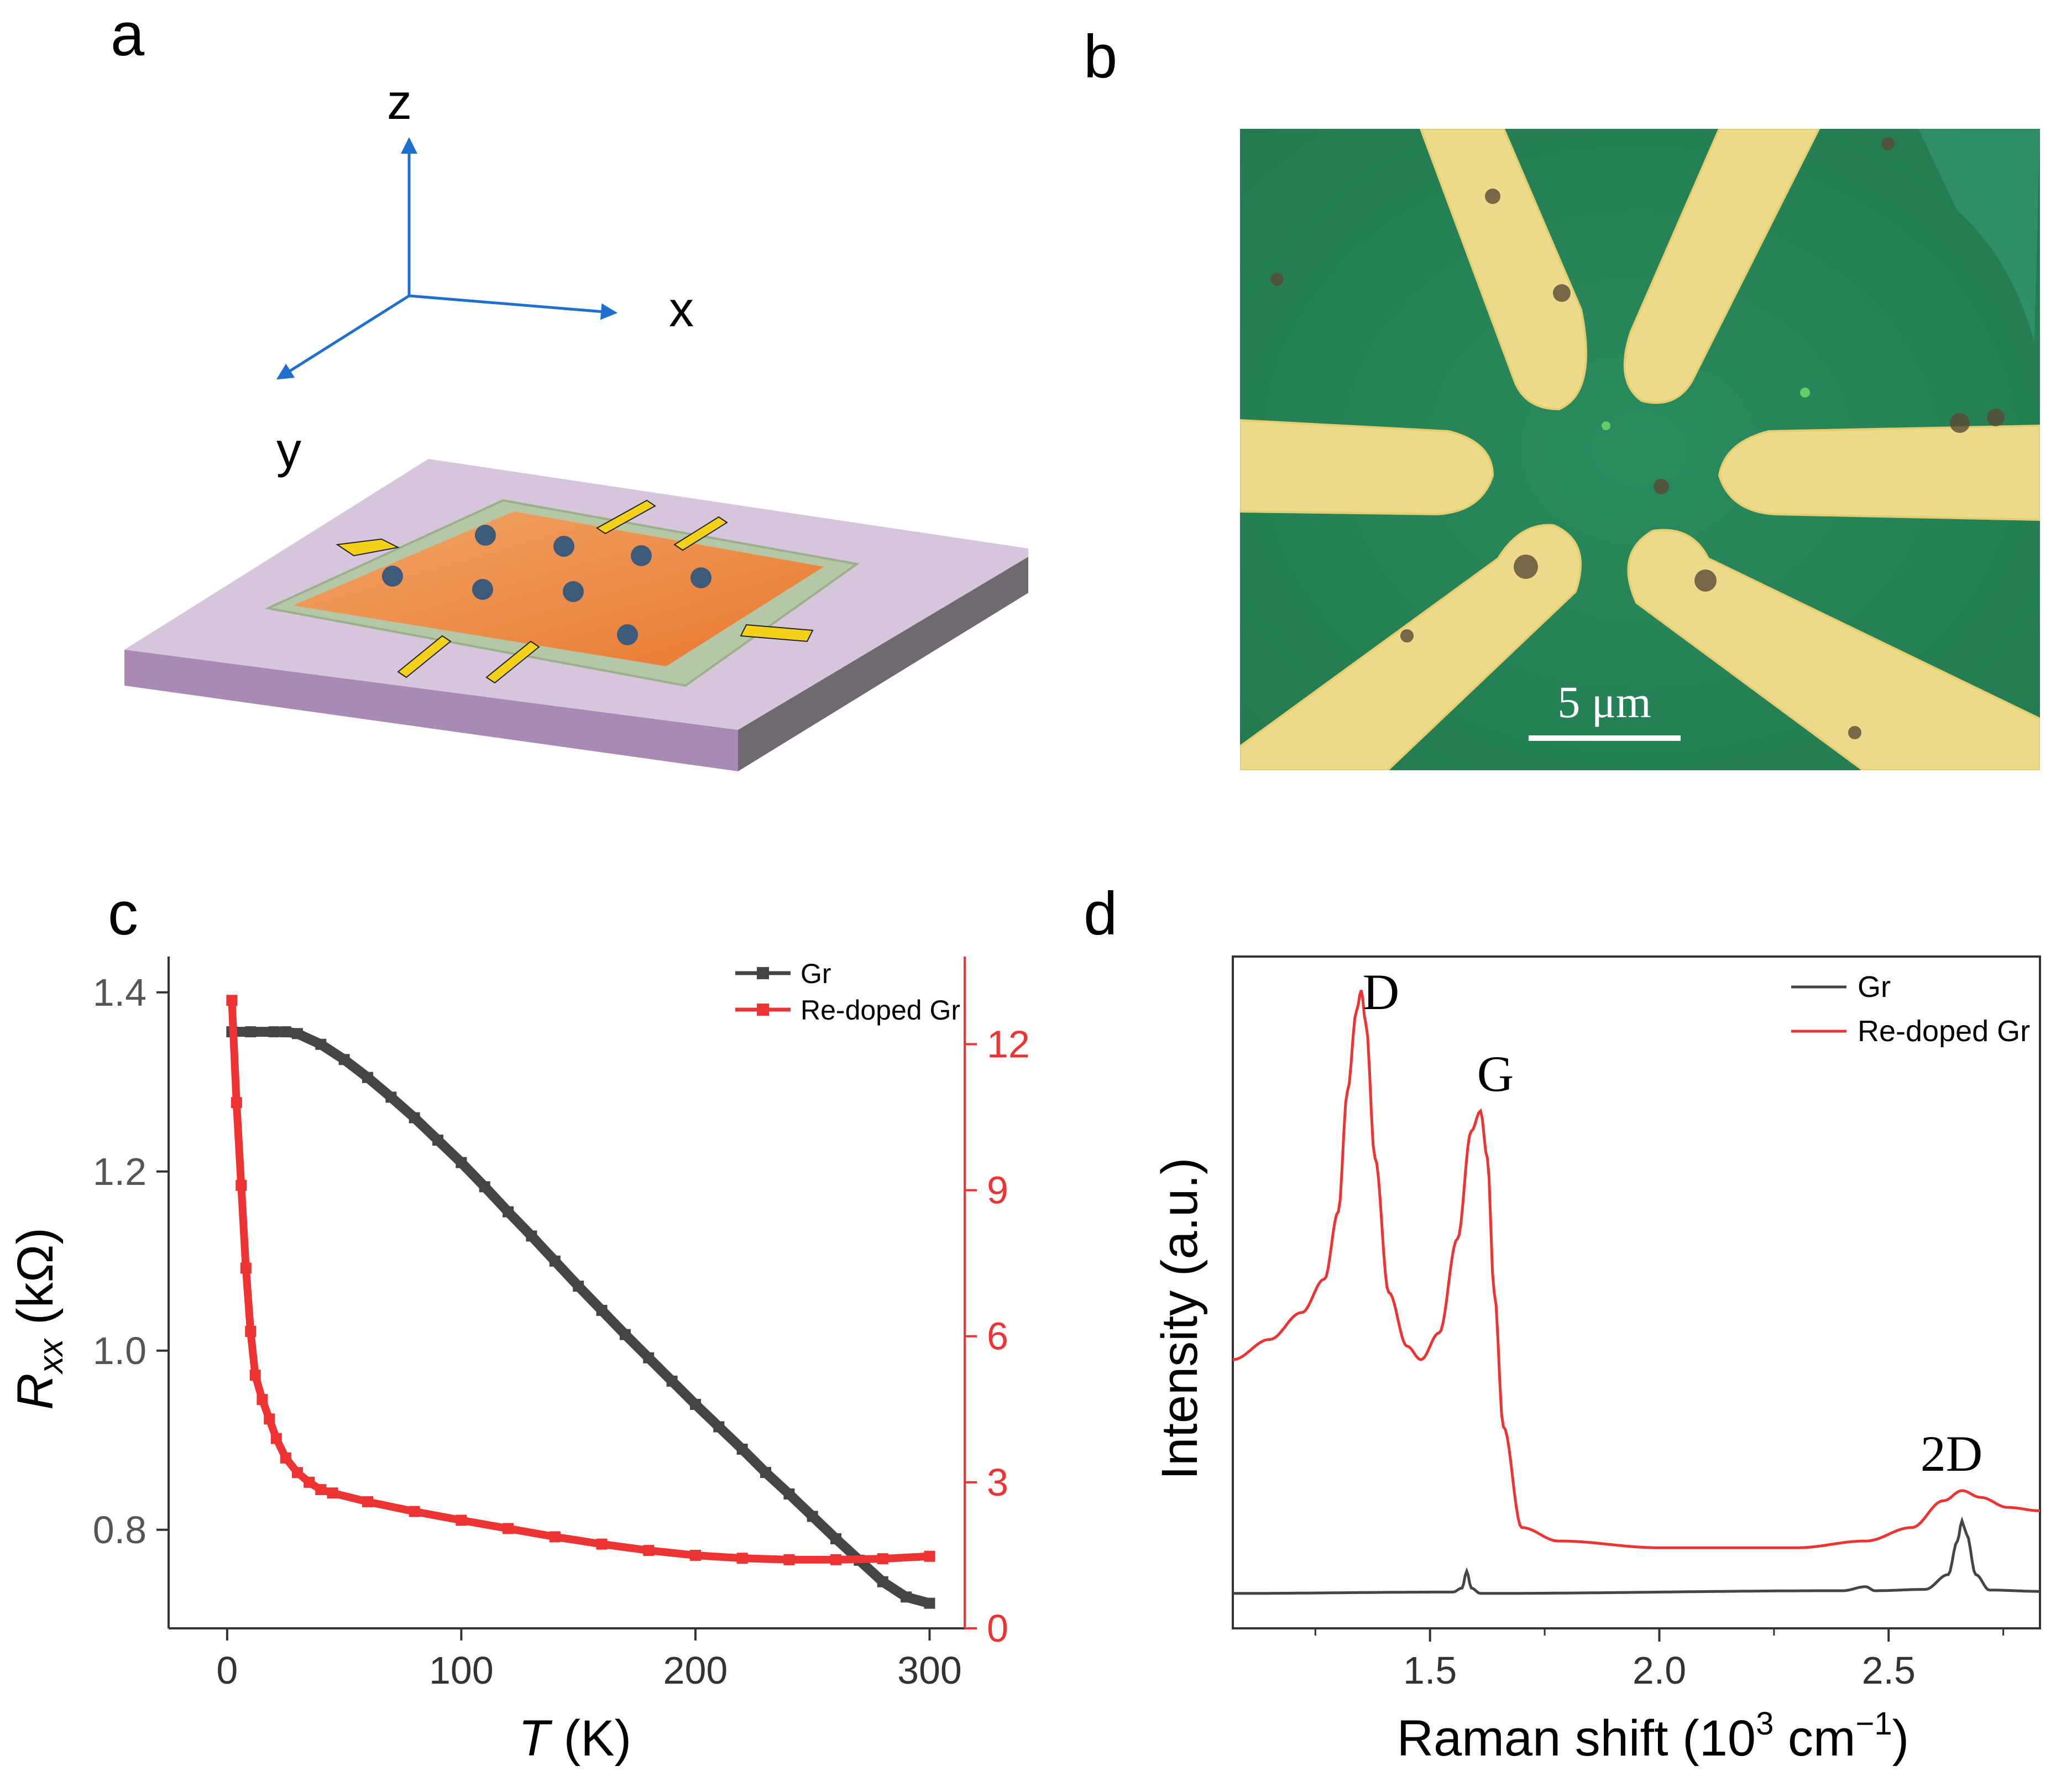  I want to click on c-x-tick-label: 100, so click(461, 1670).